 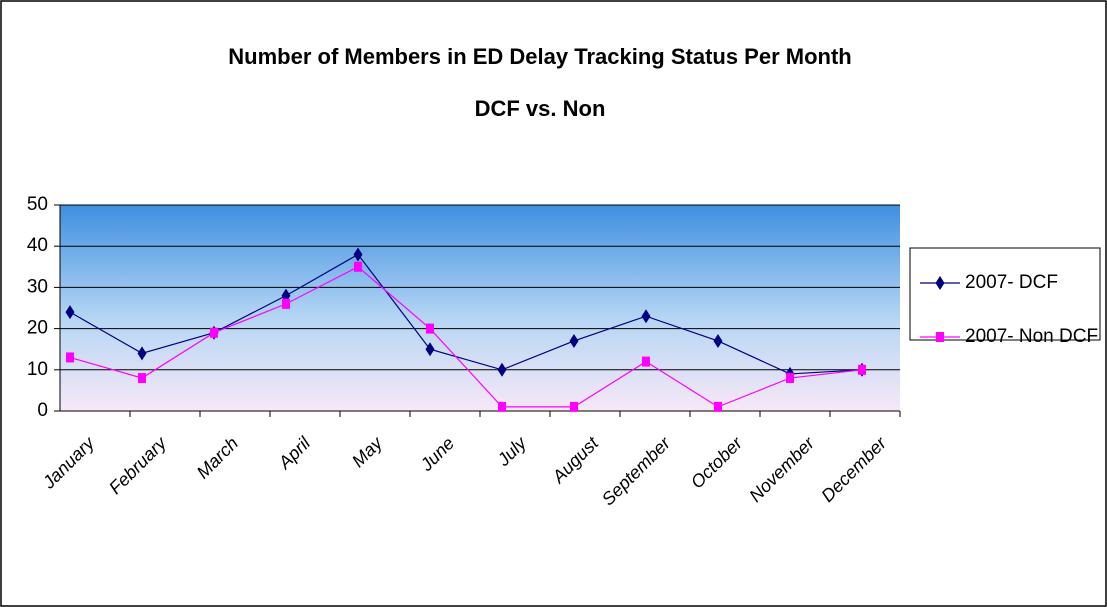 I want to click on y-tick-label: 40, so click(x=37, y=245).